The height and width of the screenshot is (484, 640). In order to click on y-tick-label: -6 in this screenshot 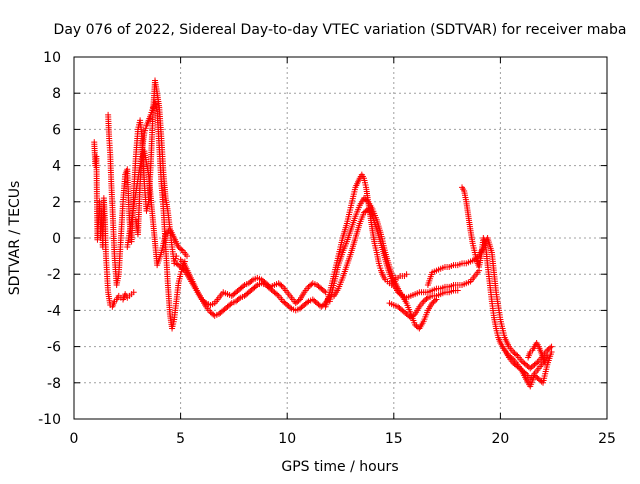, I will do `click(54, 348)`.